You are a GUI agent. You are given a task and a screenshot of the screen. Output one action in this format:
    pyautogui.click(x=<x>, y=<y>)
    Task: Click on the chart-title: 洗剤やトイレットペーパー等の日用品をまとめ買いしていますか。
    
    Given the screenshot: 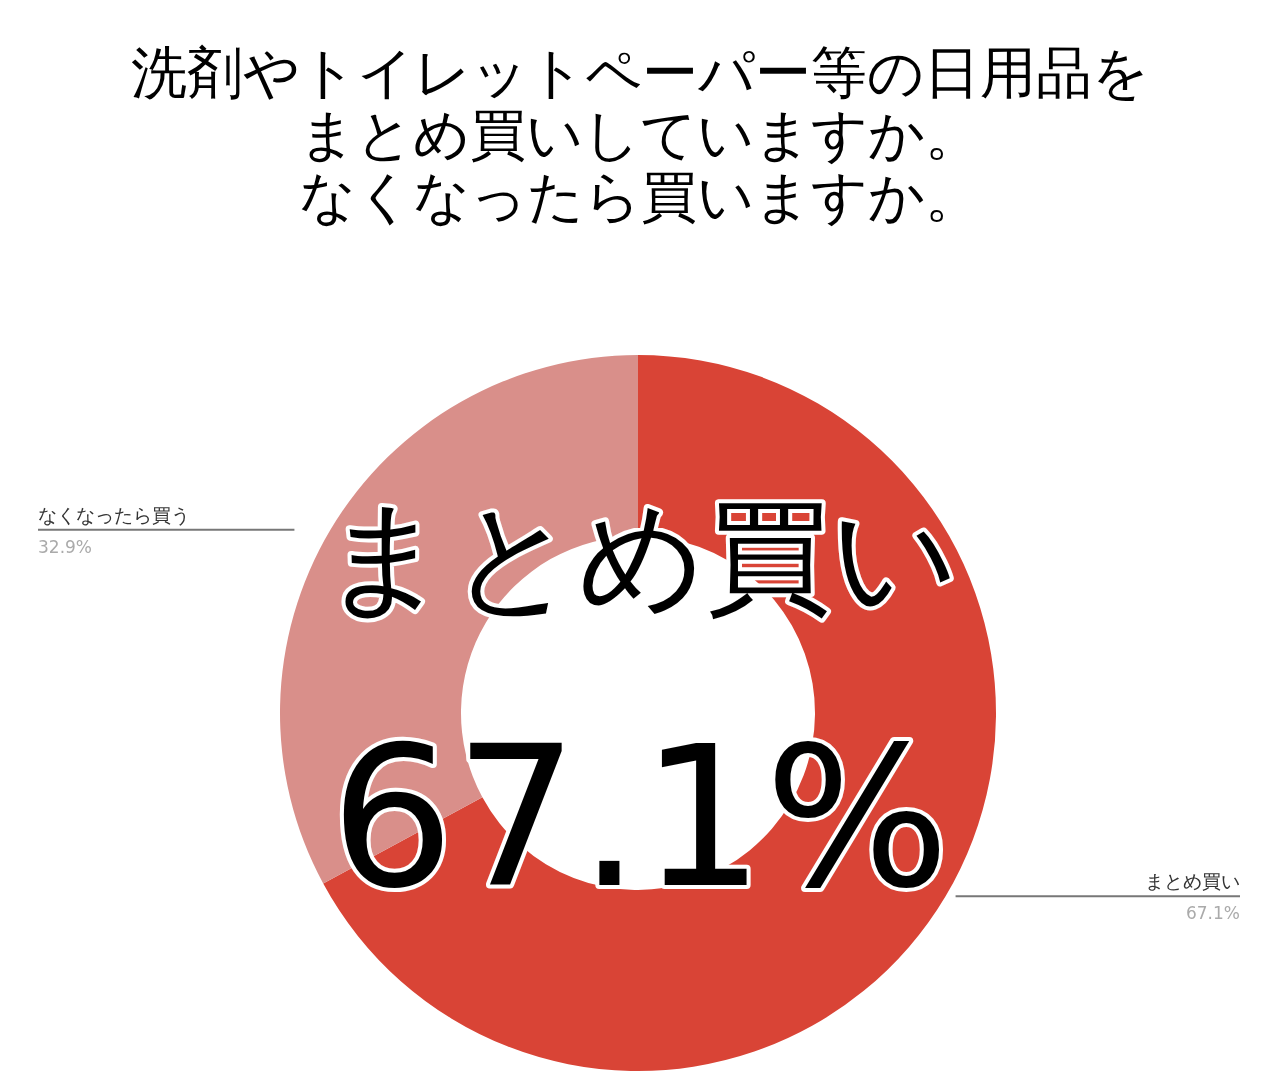 What is the action you would take?
    pyautogui.click(x=640, y=103)
    